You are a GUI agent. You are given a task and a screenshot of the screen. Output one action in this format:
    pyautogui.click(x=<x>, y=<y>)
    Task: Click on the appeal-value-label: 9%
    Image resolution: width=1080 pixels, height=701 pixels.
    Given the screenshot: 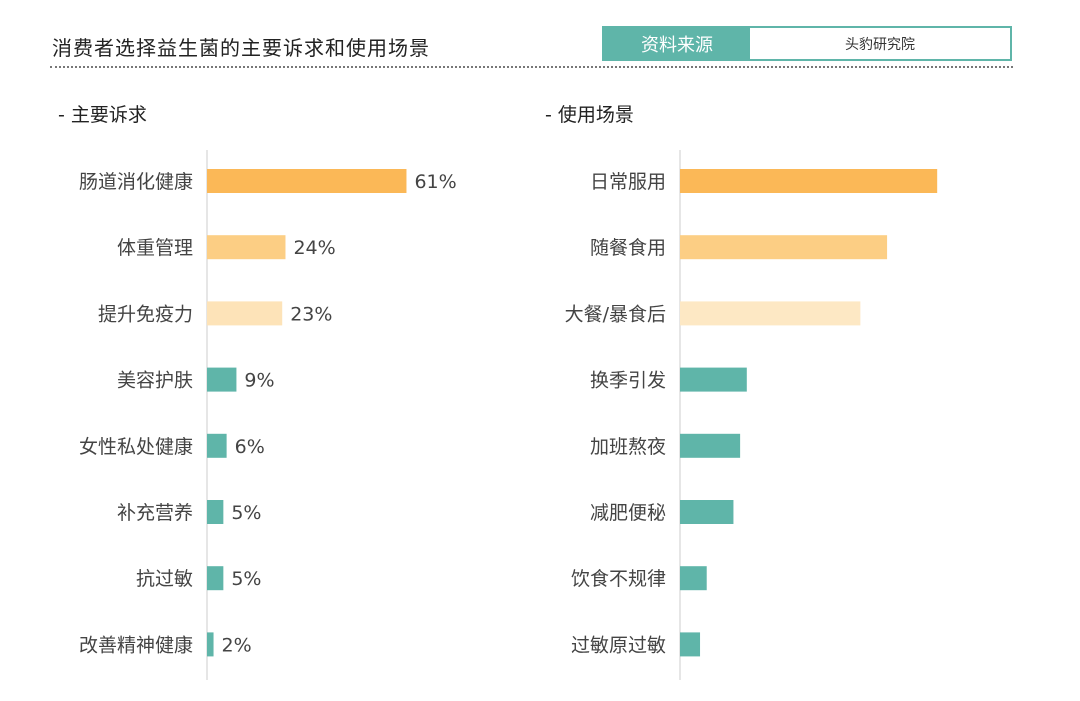 What is the action you would take?
    pyautogui.click(x=259, y=381)
    